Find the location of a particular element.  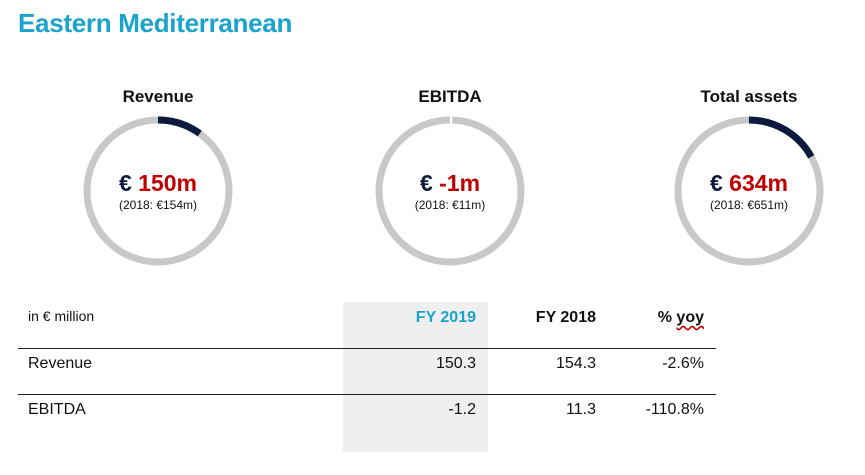

kpi-ebitda: EBITDA € -1m (2018: €11m) is located at coordinates (450, 177).